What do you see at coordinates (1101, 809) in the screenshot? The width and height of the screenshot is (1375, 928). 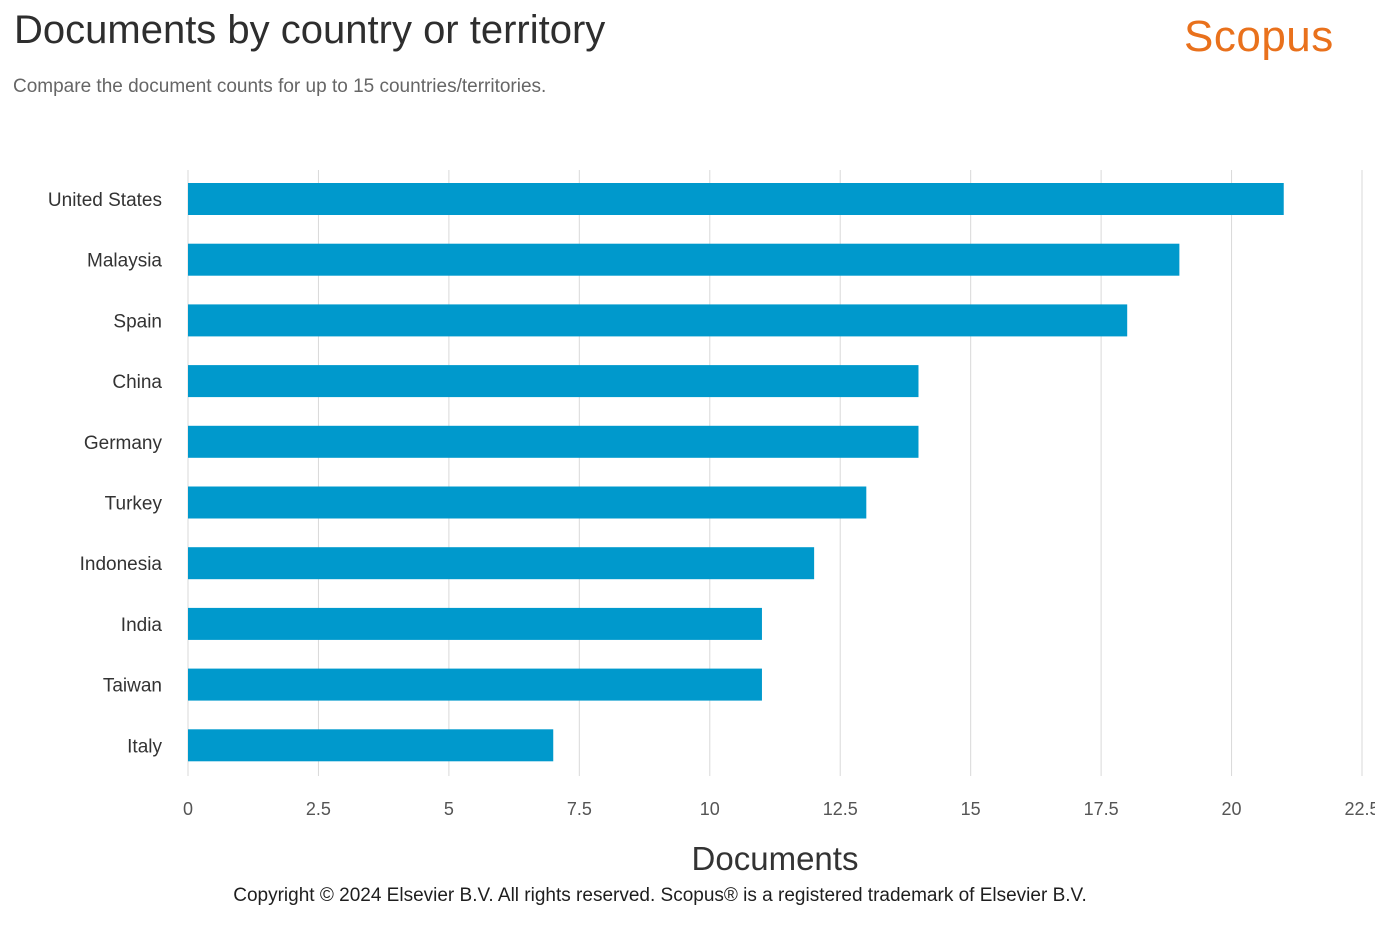 I see `x-tick-label: 17.5` at bounding box center [1101, 809].